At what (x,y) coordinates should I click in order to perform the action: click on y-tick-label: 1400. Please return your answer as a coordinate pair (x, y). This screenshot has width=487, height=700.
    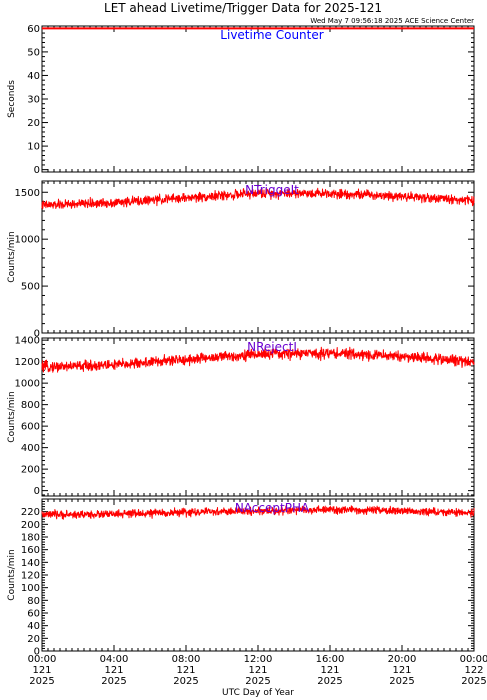
    Looking at the image, I should click on (27, 341).